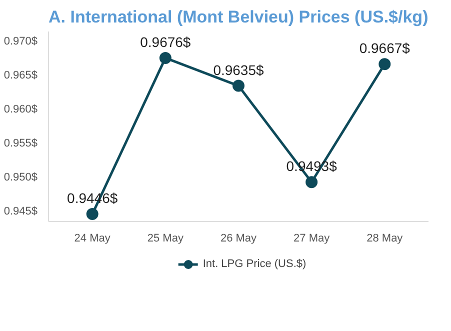  I want to click on x-tick-label: 25 May, so click(165, 238).